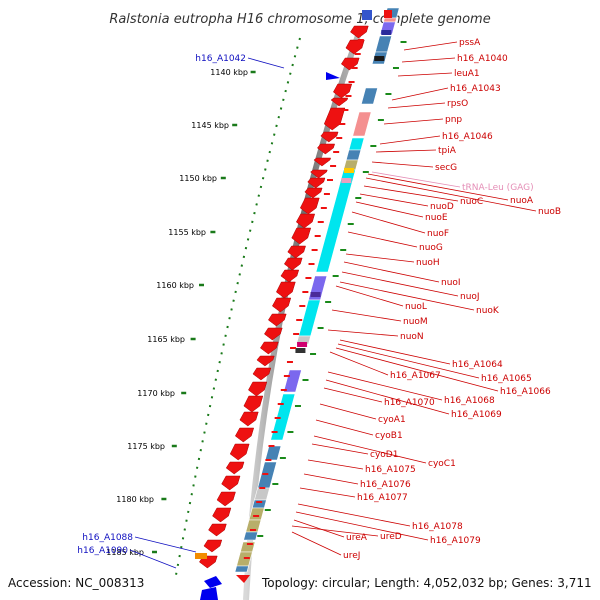 Image resolution: width=600 pixels, height=600 pixels. I want to click on reverse-gene-label: nuoH, so click(428, 263).